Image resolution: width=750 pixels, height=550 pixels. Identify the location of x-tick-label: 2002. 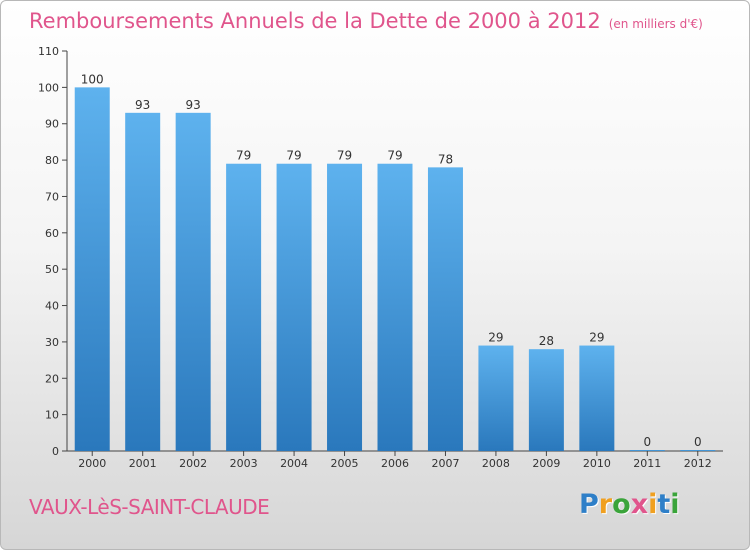
(193, 463).